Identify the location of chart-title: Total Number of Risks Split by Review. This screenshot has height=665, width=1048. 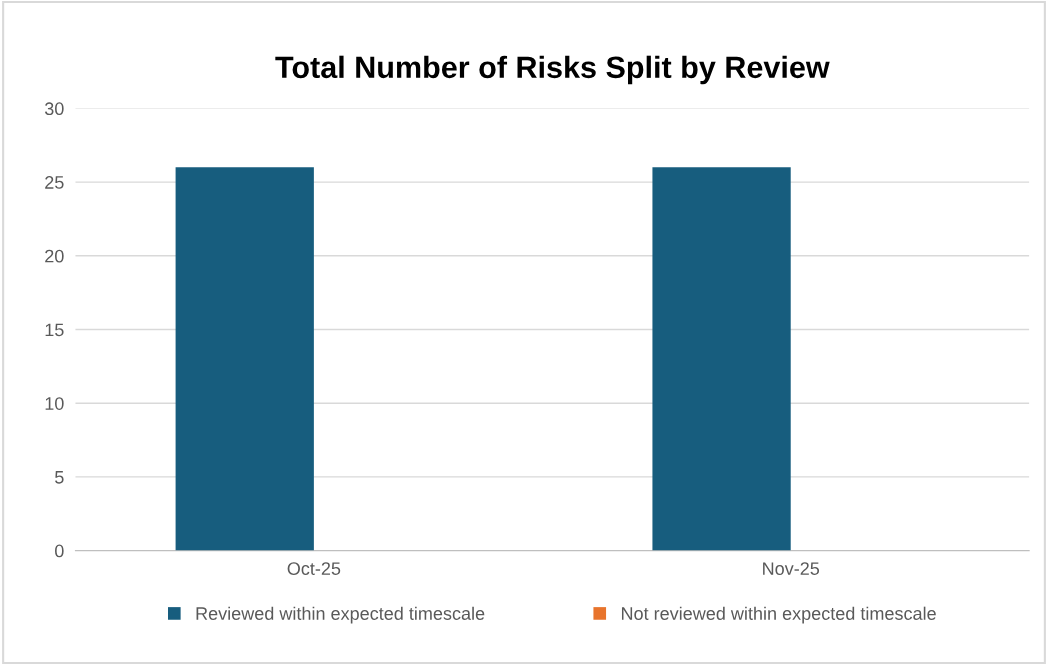
(552, 70).